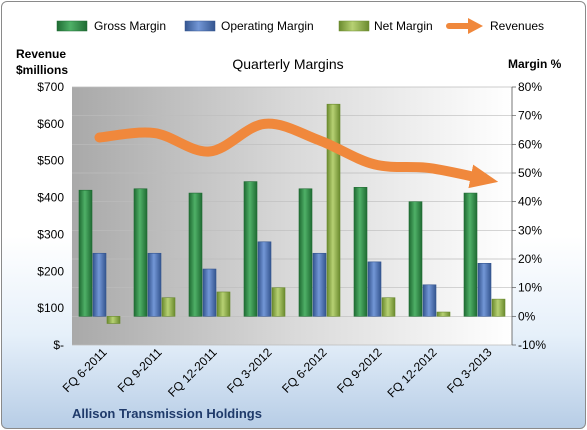 The image size is (587, 430). I want to click on left-tick-label: $300, so click(50, 234).